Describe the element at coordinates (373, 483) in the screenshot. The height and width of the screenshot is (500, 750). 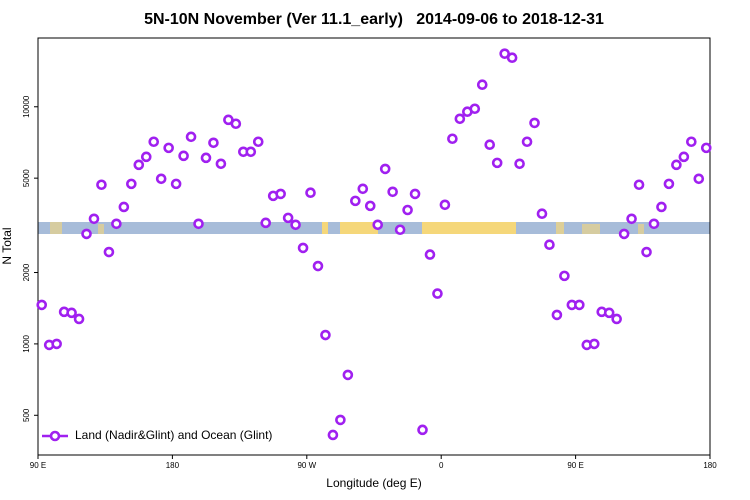
I see `x-axis-label: Longitude (deg E)` at that location.